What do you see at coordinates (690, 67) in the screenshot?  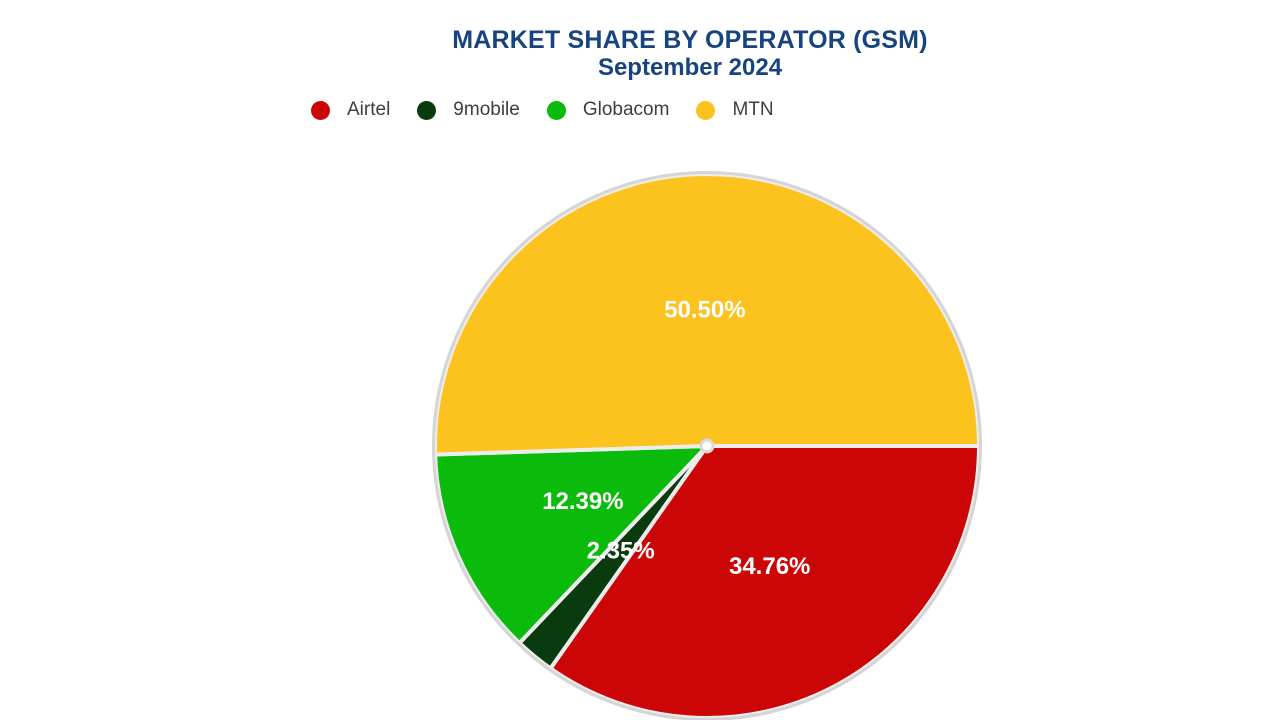 I see `chart-subtitle: September 2024` at bounding box center [690, 67].